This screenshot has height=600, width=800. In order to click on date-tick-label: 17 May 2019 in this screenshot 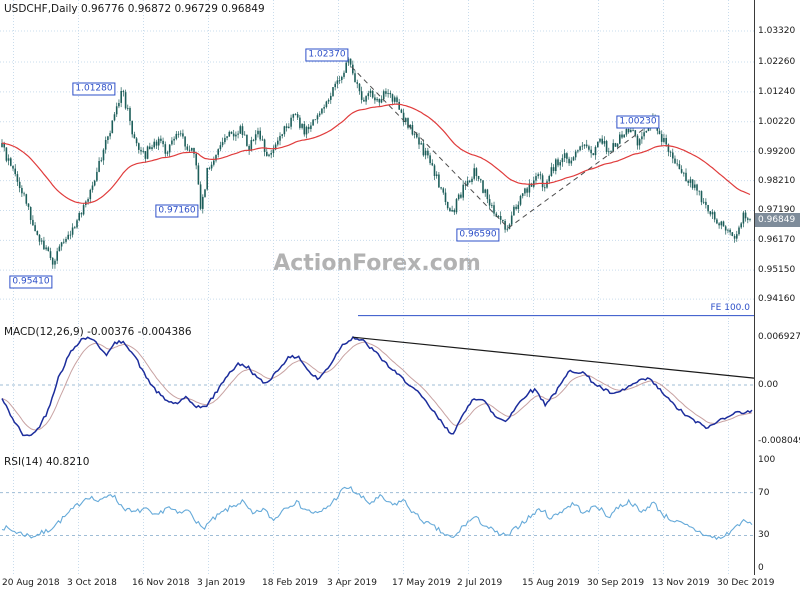, I will do `click(421, 583)`.